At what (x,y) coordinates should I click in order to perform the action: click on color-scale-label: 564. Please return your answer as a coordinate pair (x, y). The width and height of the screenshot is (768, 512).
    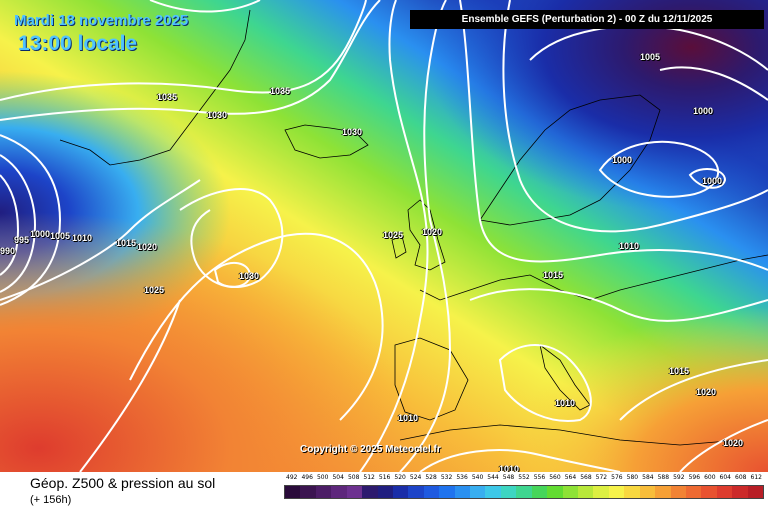
    Looking at the image, I should click on (570, 477).